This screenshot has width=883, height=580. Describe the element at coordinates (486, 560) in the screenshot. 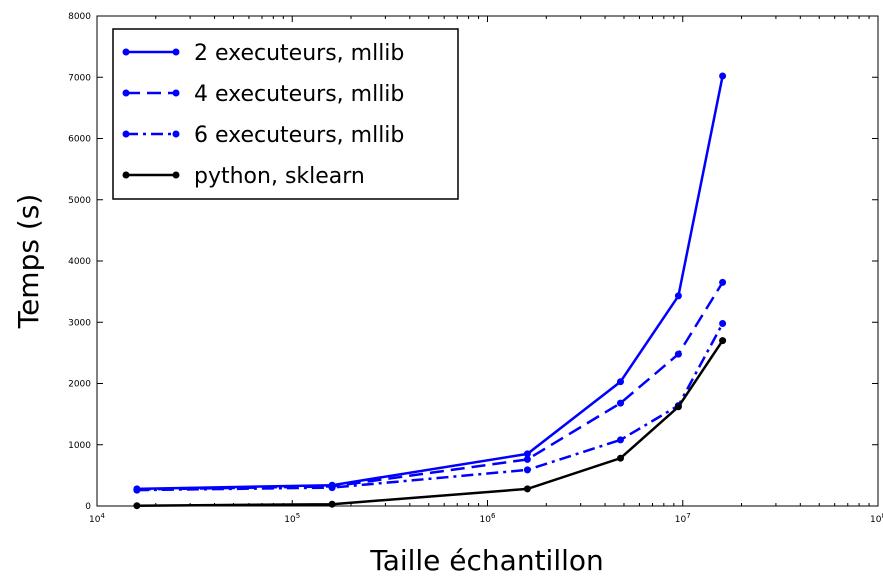

I see `x-axis-title: Taille échantillon` at that location.